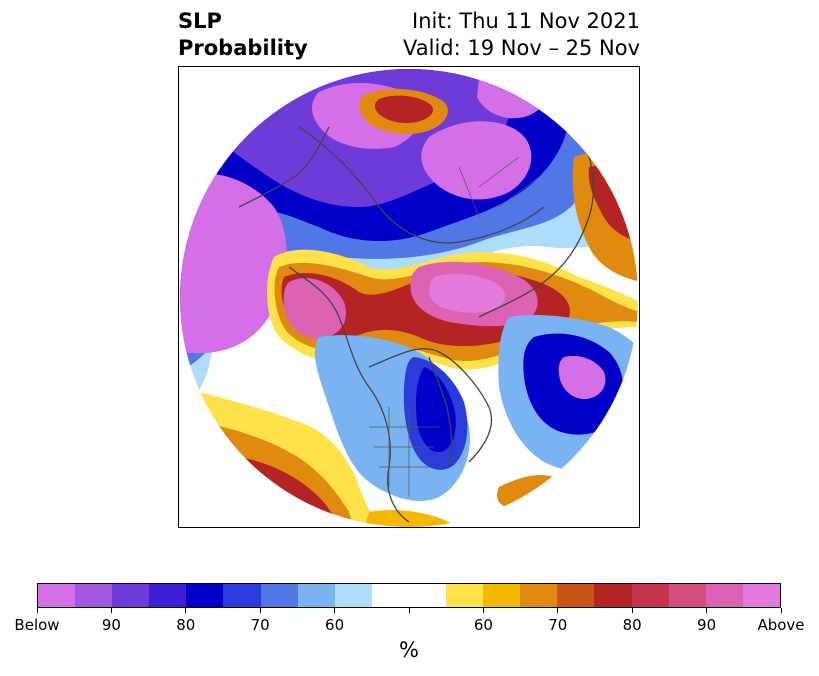 This screenshot has height=676, width=819. What do you see at coordinates (467, 293) in the screenshot?
I see `above-extreme-arctic-core` at bounding box center [467, 293].